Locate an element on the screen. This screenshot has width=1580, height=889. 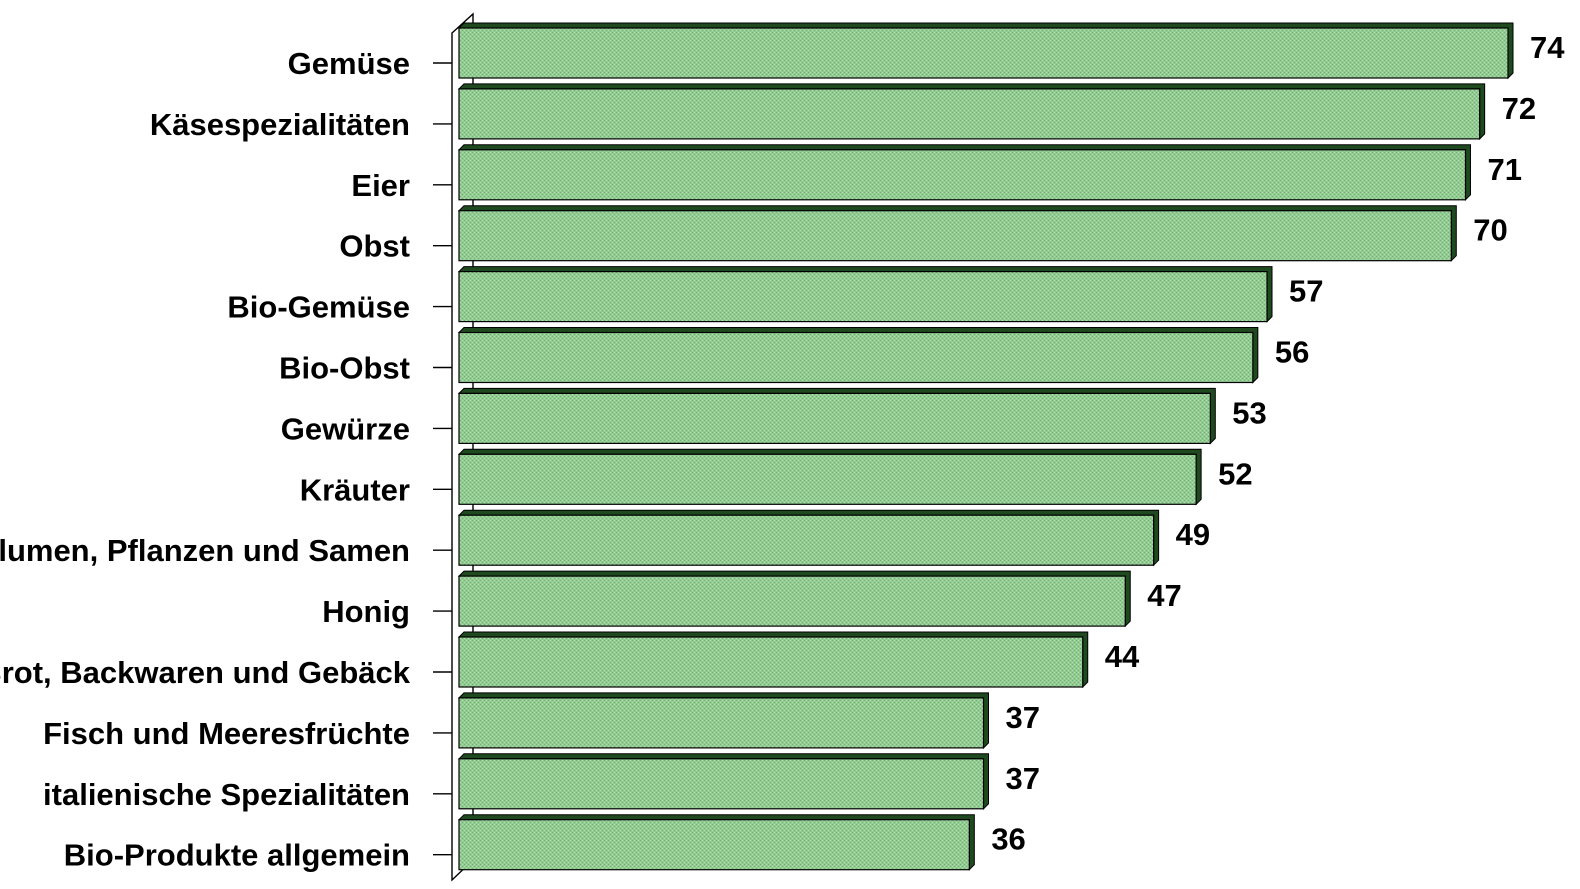
value-label: 44 is located at coordinates (1122, 656).